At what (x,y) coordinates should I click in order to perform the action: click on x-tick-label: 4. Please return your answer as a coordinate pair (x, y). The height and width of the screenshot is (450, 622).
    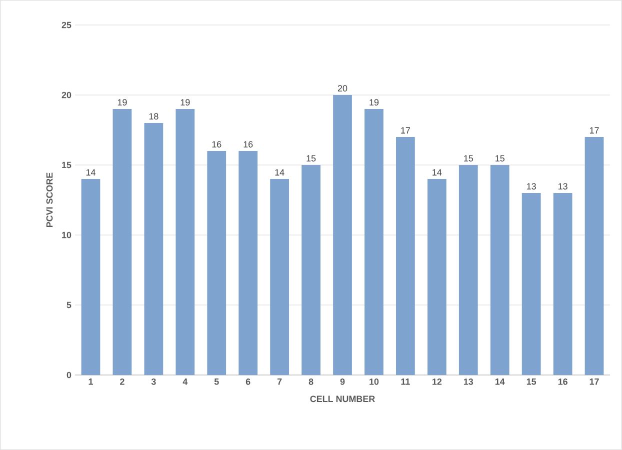
    Looking at the image, I should click on (185, 381).